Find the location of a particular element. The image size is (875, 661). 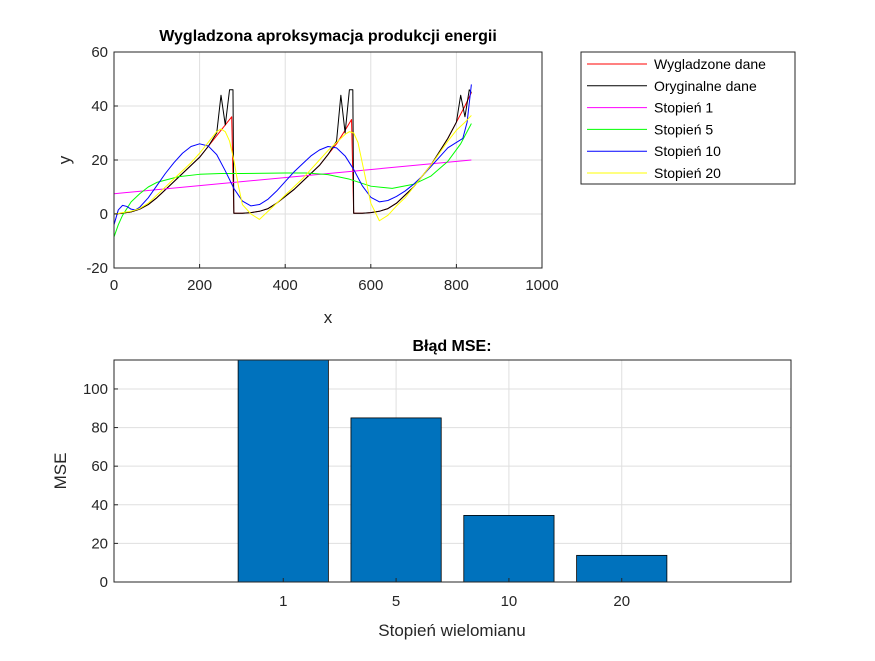

bar-chart-title: Błąd MSE: is located at coordinates (451, 346).